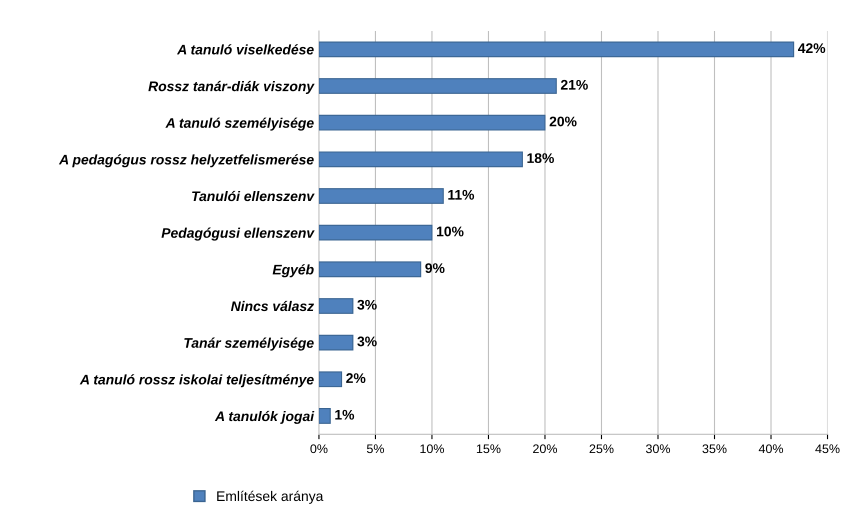 The image size is (862, 517). Describe the element at coordinates (450, 231) in the screenshot. I see `data-label: 10%` at that location.